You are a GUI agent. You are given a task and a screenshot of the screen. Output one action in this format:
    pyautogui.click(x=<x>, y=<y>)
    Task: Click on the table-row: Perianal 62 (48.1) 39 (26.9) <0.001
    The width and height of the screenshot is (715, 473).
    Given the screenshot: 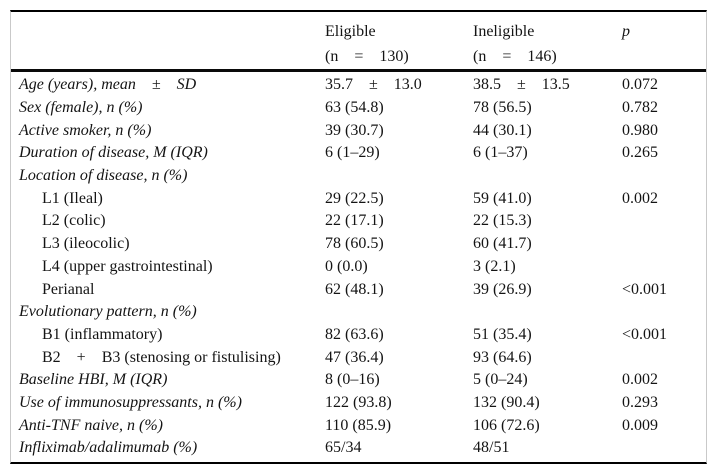 What is the action you would take?
    pyautogui.click(x=358, y=289)
    